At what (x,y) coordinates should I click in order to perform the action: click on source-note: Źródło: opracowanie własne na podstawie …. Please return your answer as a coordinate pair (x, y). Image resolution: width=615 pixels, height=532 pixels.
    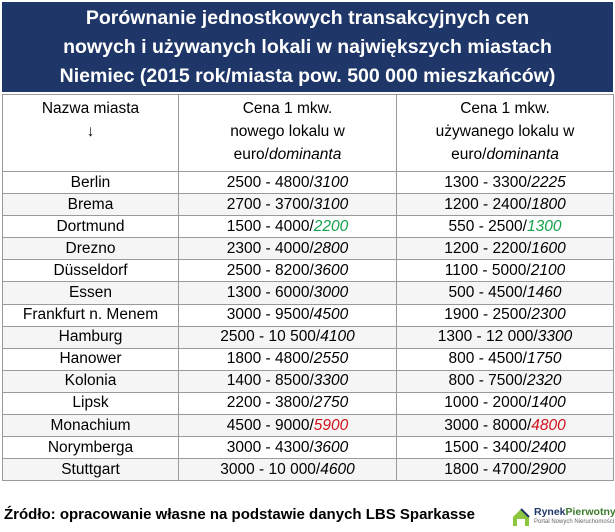
    Looking at the image, I should click on (239, 514).